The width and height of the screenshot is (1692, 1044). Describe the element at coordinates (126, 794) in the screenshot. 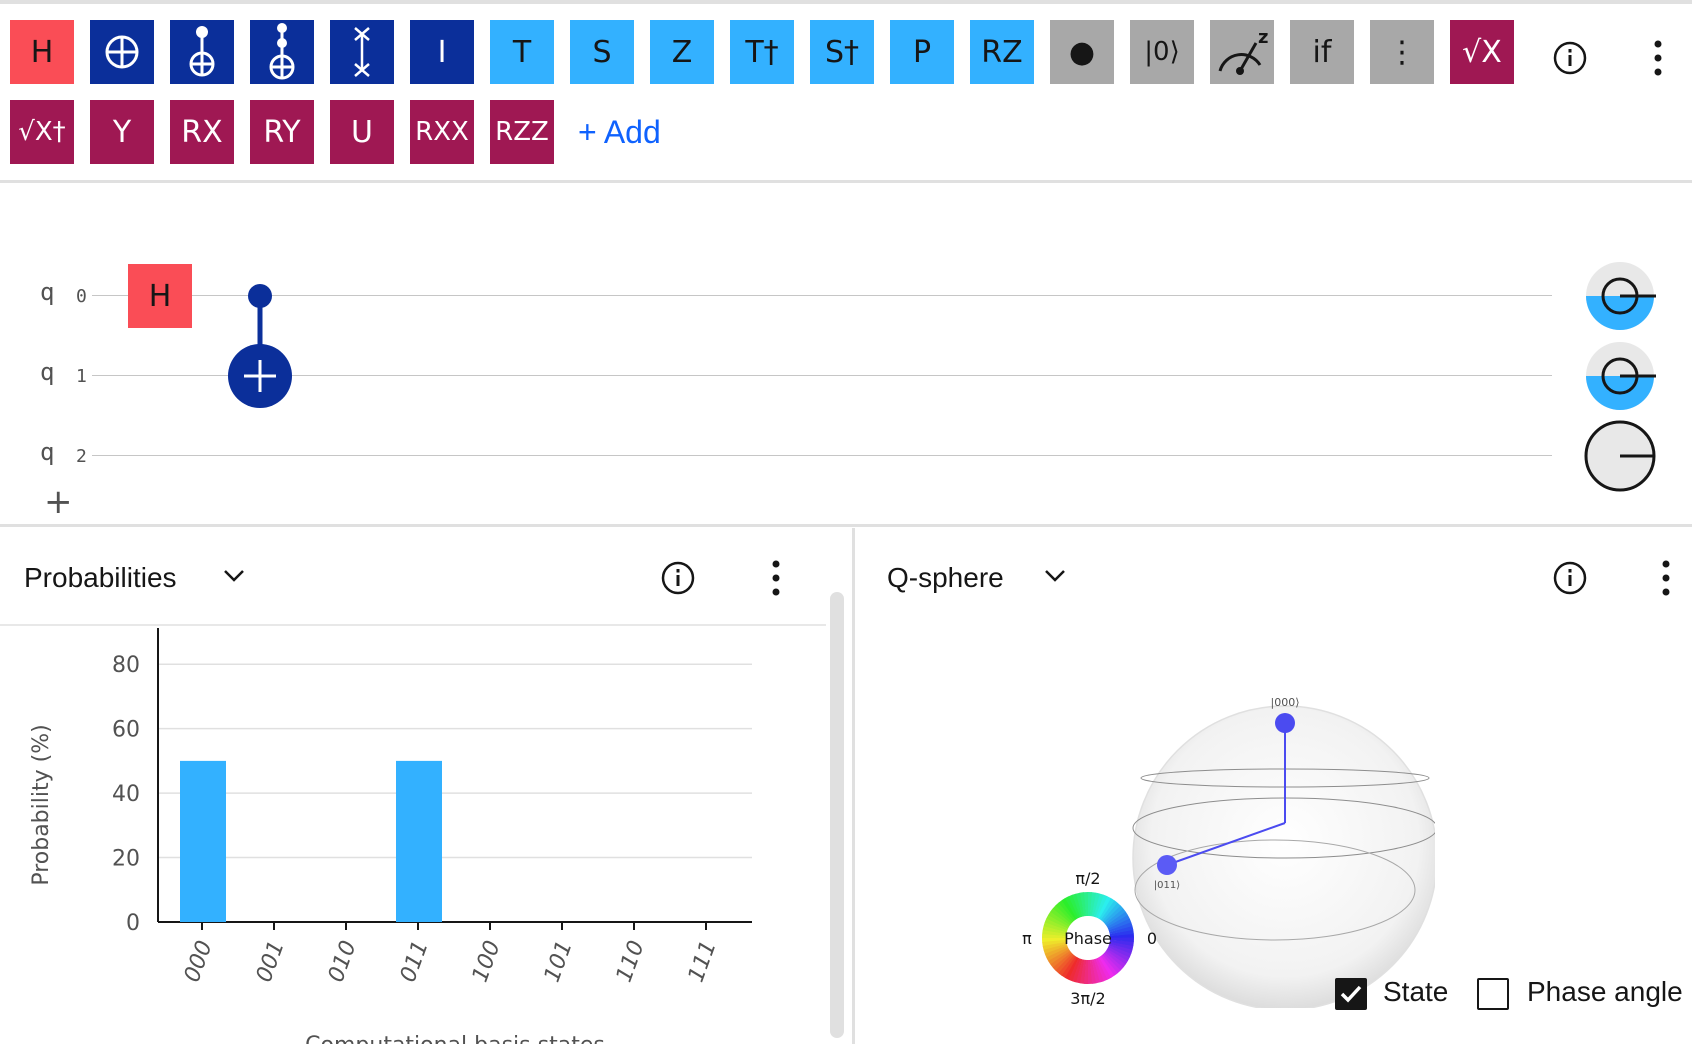

I see `y-tick-label: 40` at that location.